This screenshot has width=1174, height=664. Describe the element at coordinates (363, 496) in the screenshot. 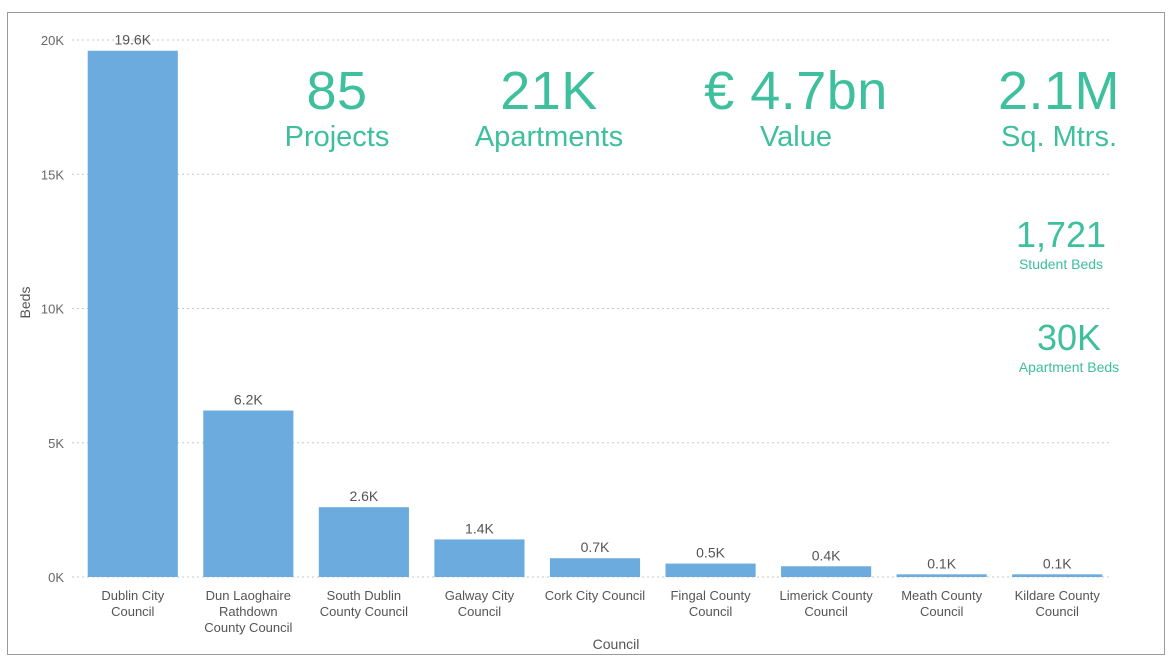

I see `data-label: 2.6K` at that location.